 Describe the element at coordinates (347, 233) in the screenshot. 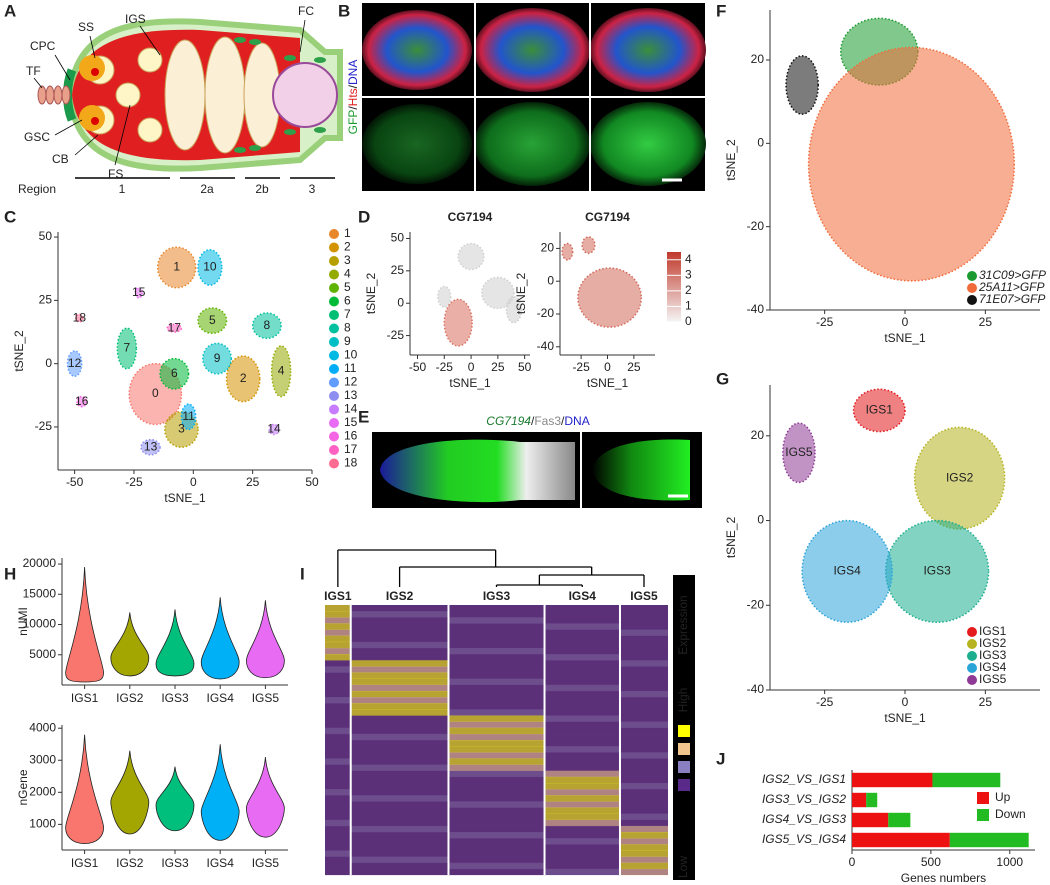

I see `legend-label: 1` at that location.